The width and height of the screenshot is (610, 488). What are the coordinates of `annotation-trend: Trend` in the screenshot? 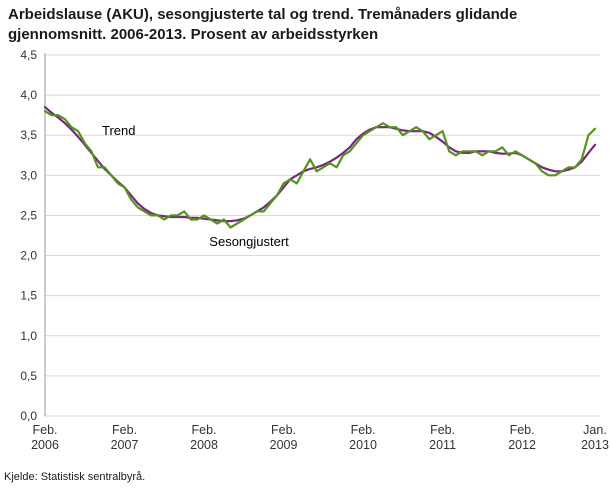 It's located at (118, 130).